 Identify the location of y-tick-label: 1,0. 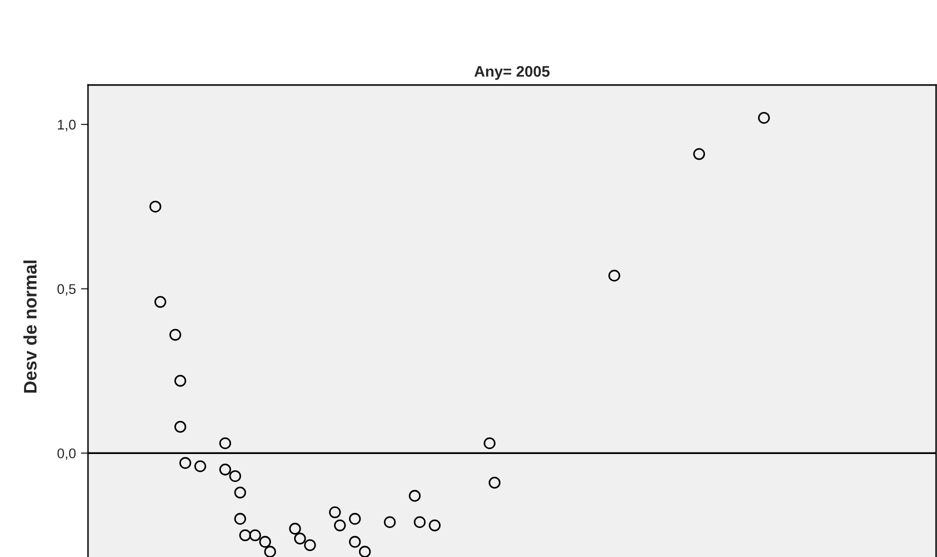
(67, 126).